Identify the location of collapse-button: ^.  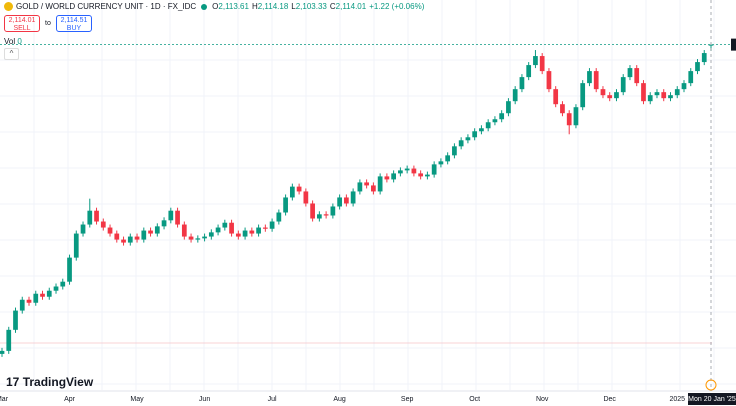
(11, 54).